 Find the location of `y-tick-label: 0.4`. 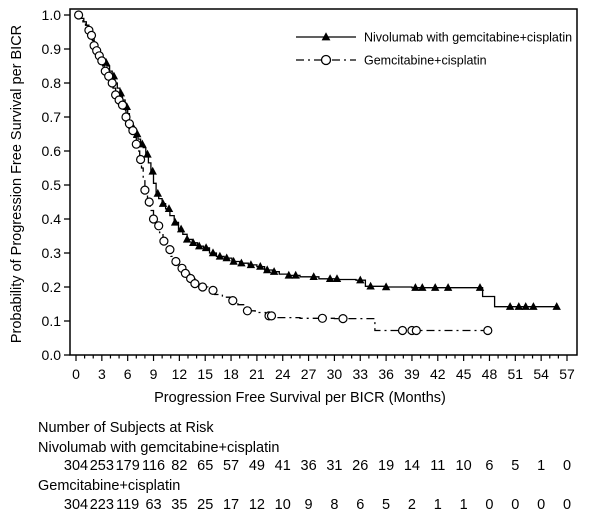

y-tick-label: 0.4 is located at coordinates (52, 219).